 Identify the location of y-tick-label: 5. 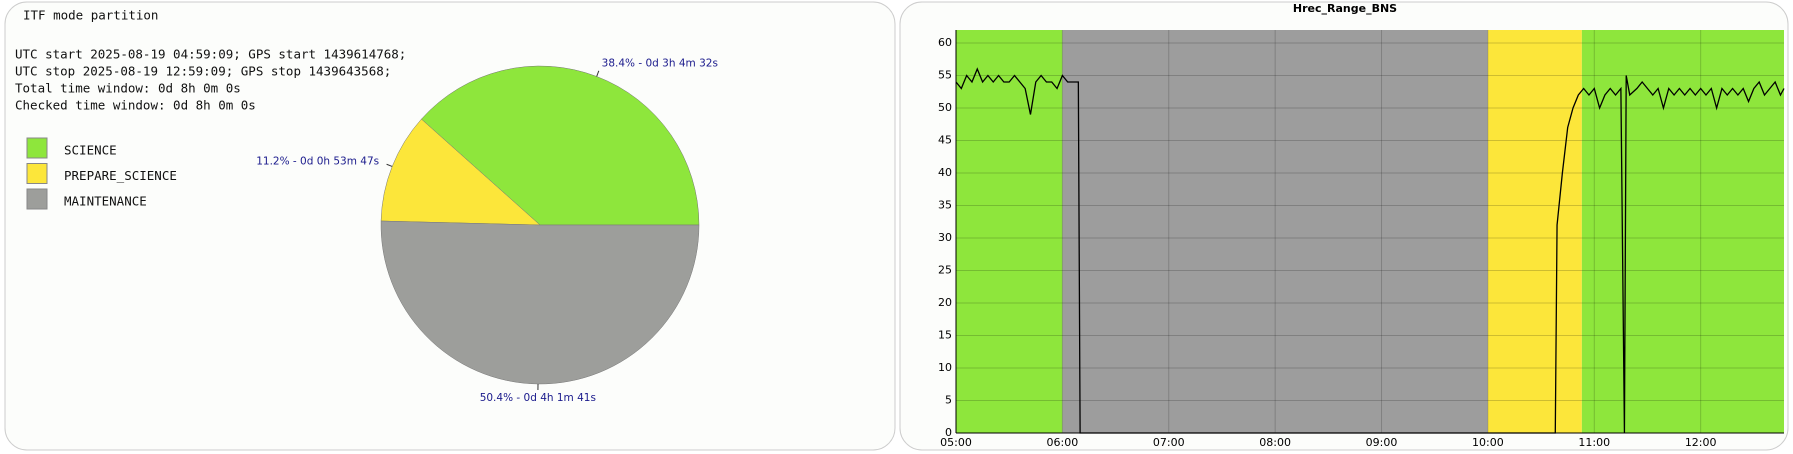
(948, 400).